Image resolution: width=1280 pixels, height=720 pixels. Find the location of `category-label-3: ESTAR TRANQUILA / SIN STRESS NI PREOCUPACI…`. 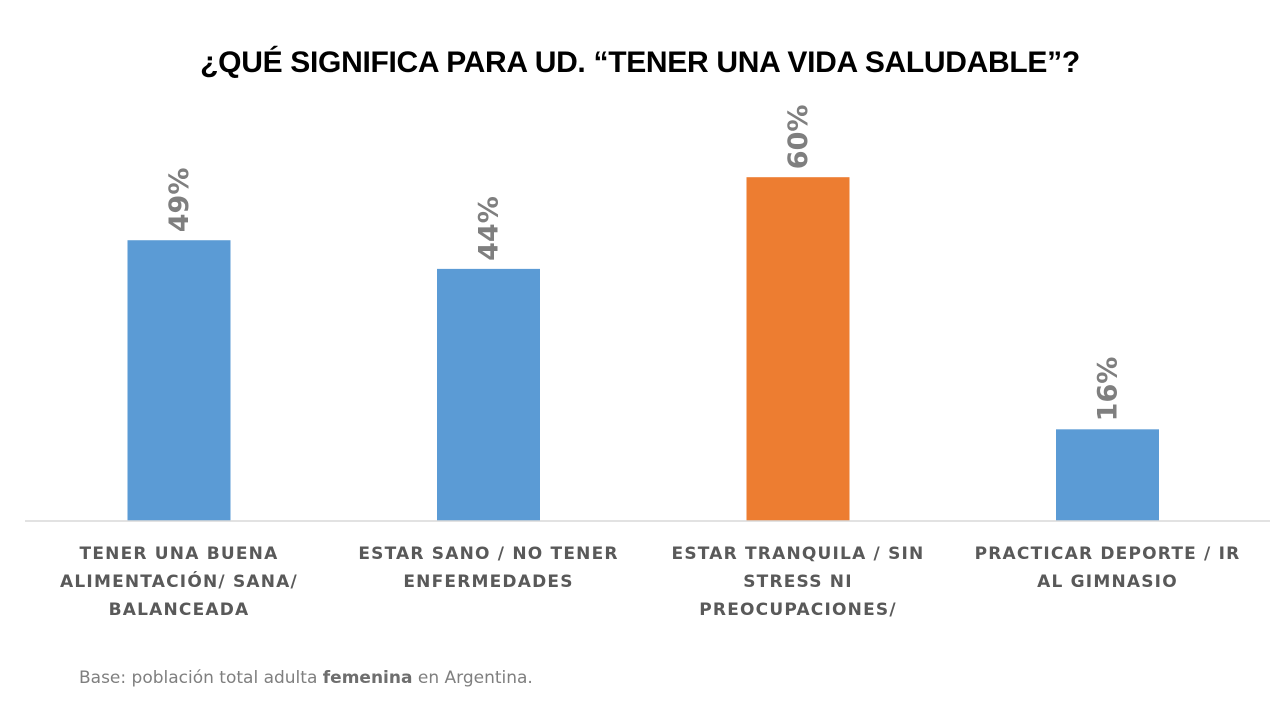

category-label-3: ESTAR TRANQUILA / SIN STRESS NI PREOCUPACI… is located at coordinates (798, 582).